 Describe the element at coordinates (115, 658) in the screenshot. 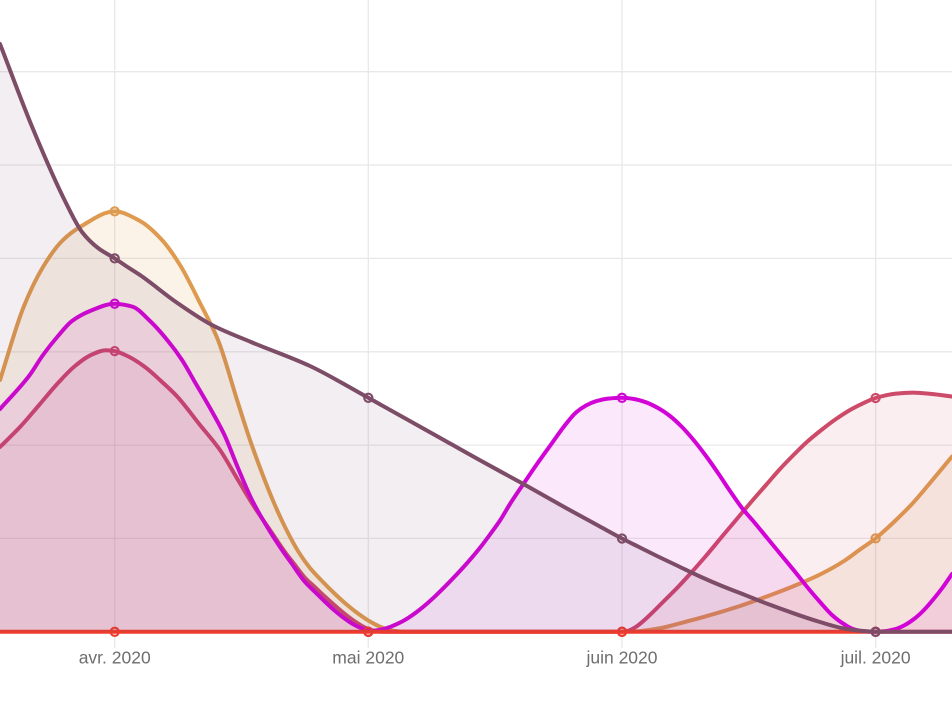

I see `svg-text: avr. 2020` at that location.